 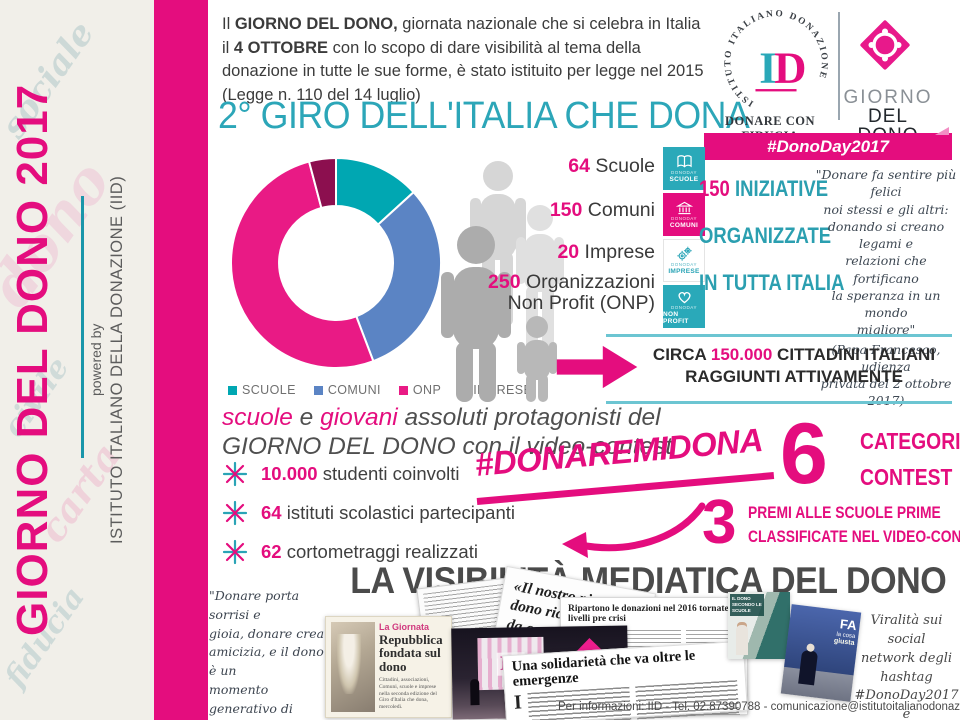 What do you see at coordinates (617, 252) in the screenshot?
I see `stat-label: Imprese` at bounding box center [617, 252].